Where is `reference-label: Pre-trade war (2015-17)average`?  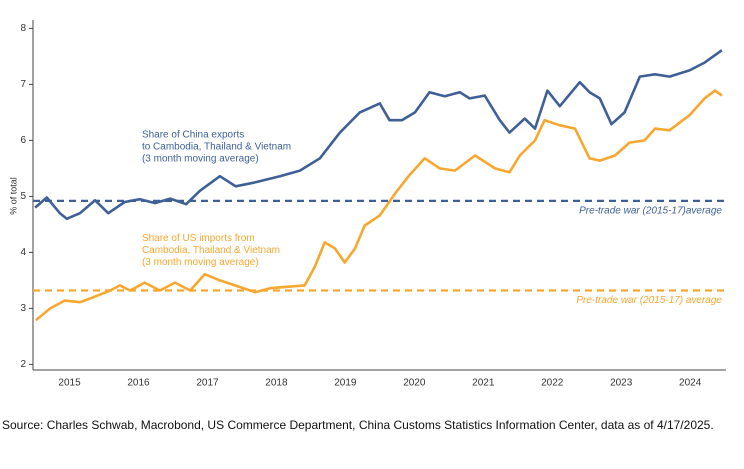
reference-label: Pre-trade war (2015-17)average is located at coordinates (650, 211).